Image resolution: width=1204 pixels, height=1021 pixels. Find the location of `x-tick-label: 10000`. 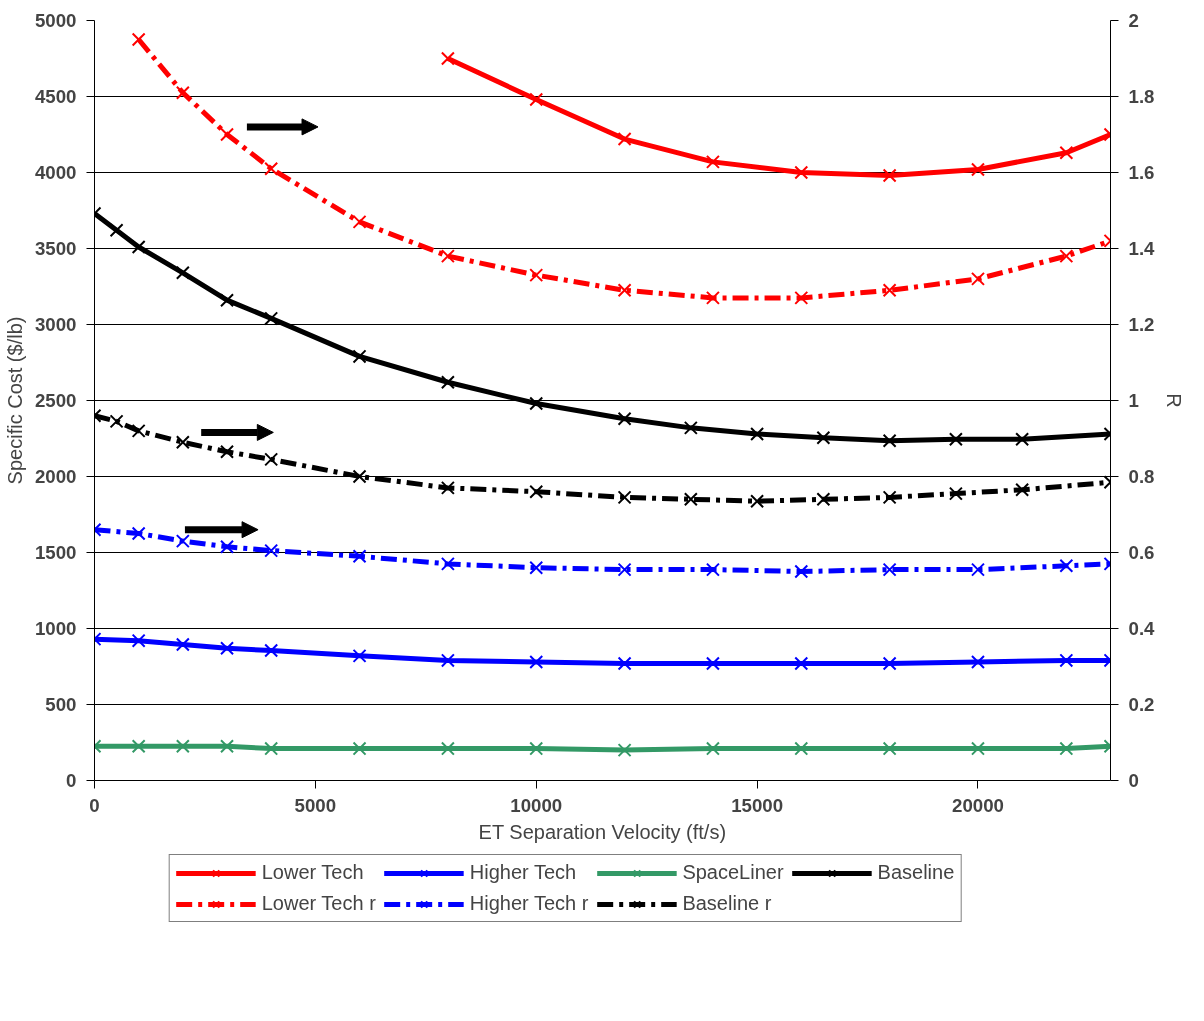

x-tick-label: 10000 is located at coordinates (536, 805).